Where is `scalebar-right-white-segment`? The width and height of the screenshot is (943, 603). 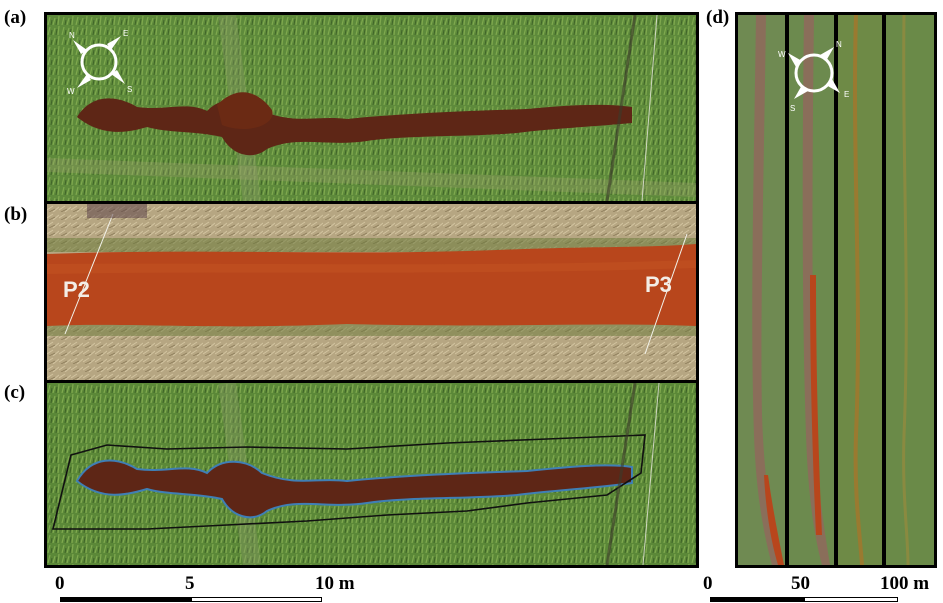
scalebar-right-white-segment is located at coordinates (851, 599).